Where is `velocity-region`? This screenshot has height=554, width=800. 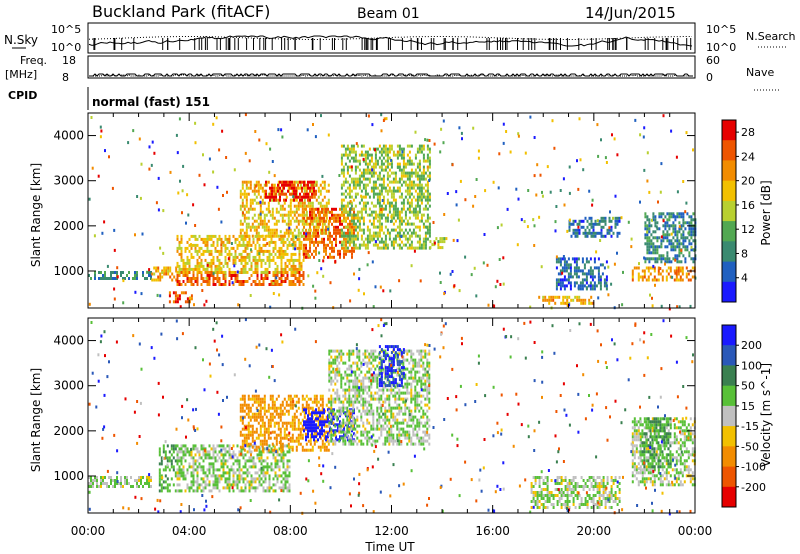 velocity-region is located at coordinates (120, 482).